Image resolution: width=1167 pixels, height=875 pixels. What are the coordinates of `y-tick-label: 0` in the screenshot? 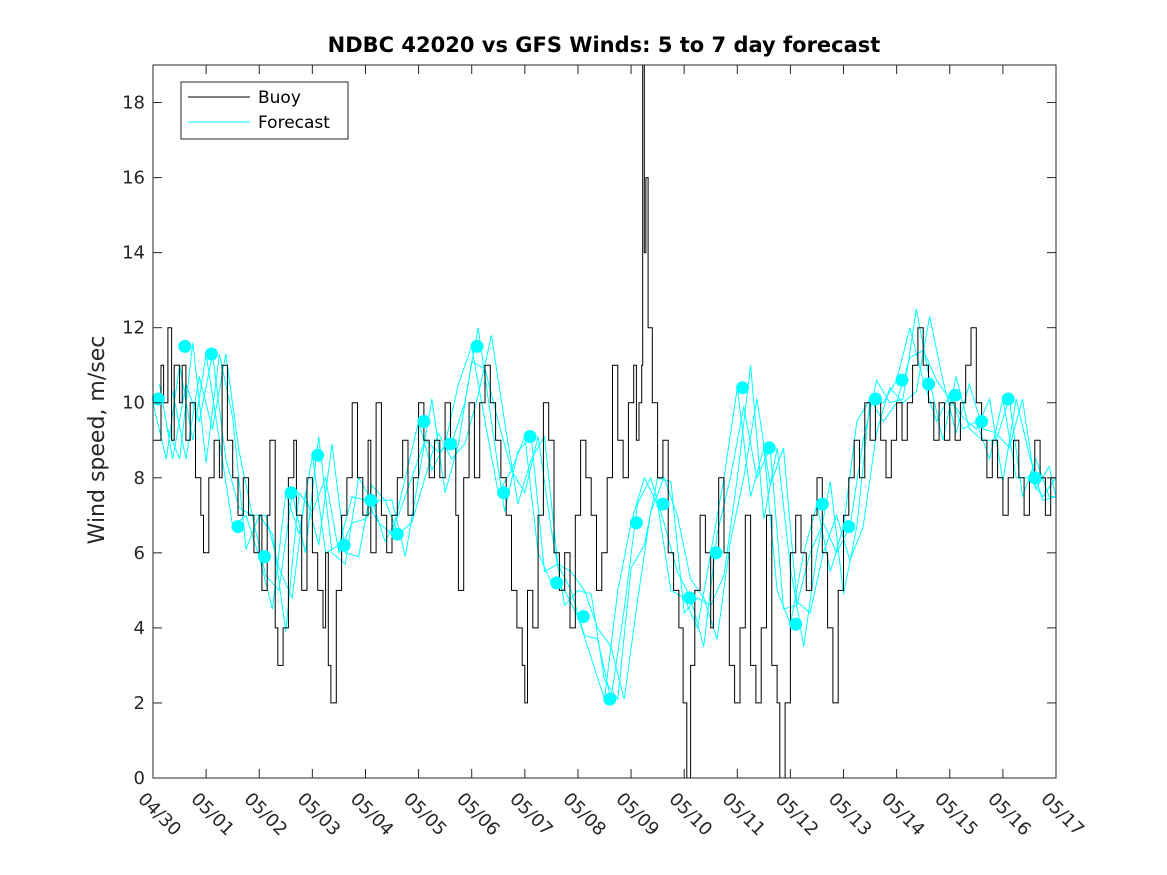 It's located at (139, 778).